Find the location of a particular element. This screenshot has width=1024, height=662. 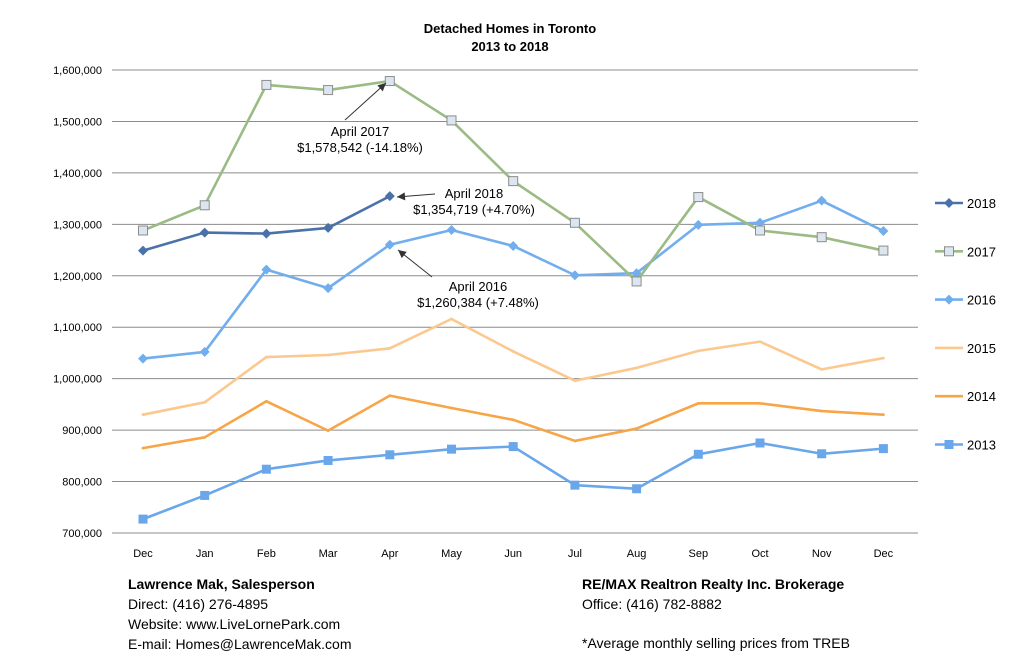

brokerage-name: RE/MAX Realtron Realty Inc. Brokerage is located at coordinates (713, 584).